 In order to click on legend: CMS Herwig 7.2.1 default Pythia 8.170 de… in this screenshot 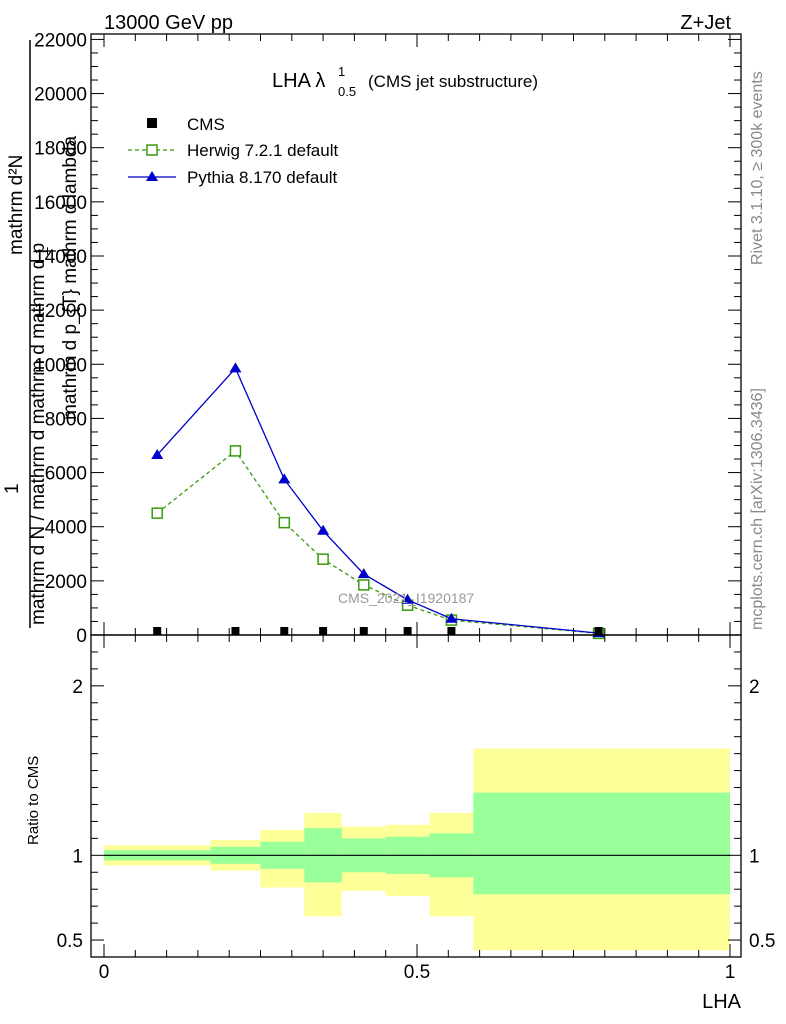, I will do `click(233, 151)`.